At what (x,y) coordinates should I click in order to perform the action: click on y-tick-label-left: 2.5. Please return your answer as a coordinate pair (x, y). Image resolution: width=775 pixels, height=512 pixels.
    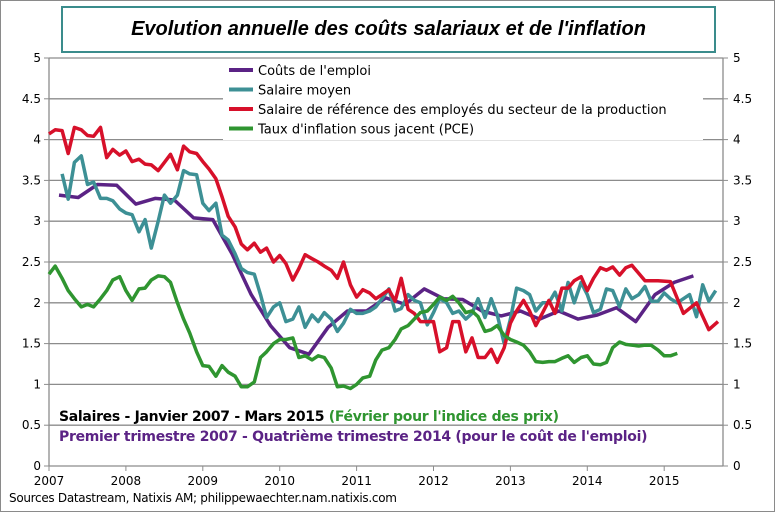
    Looking at the image, I should click on (31, 262).